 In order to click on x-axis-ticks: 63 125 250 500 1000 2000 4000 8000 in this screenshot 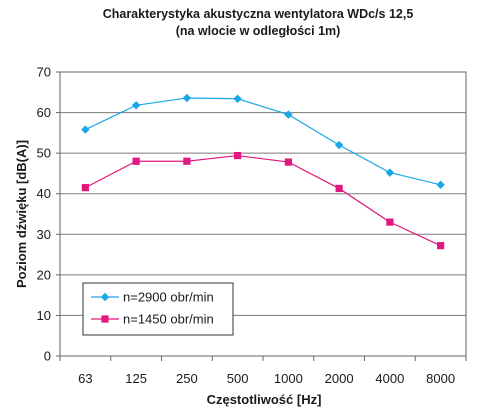, I will do `click(263, 371)`.